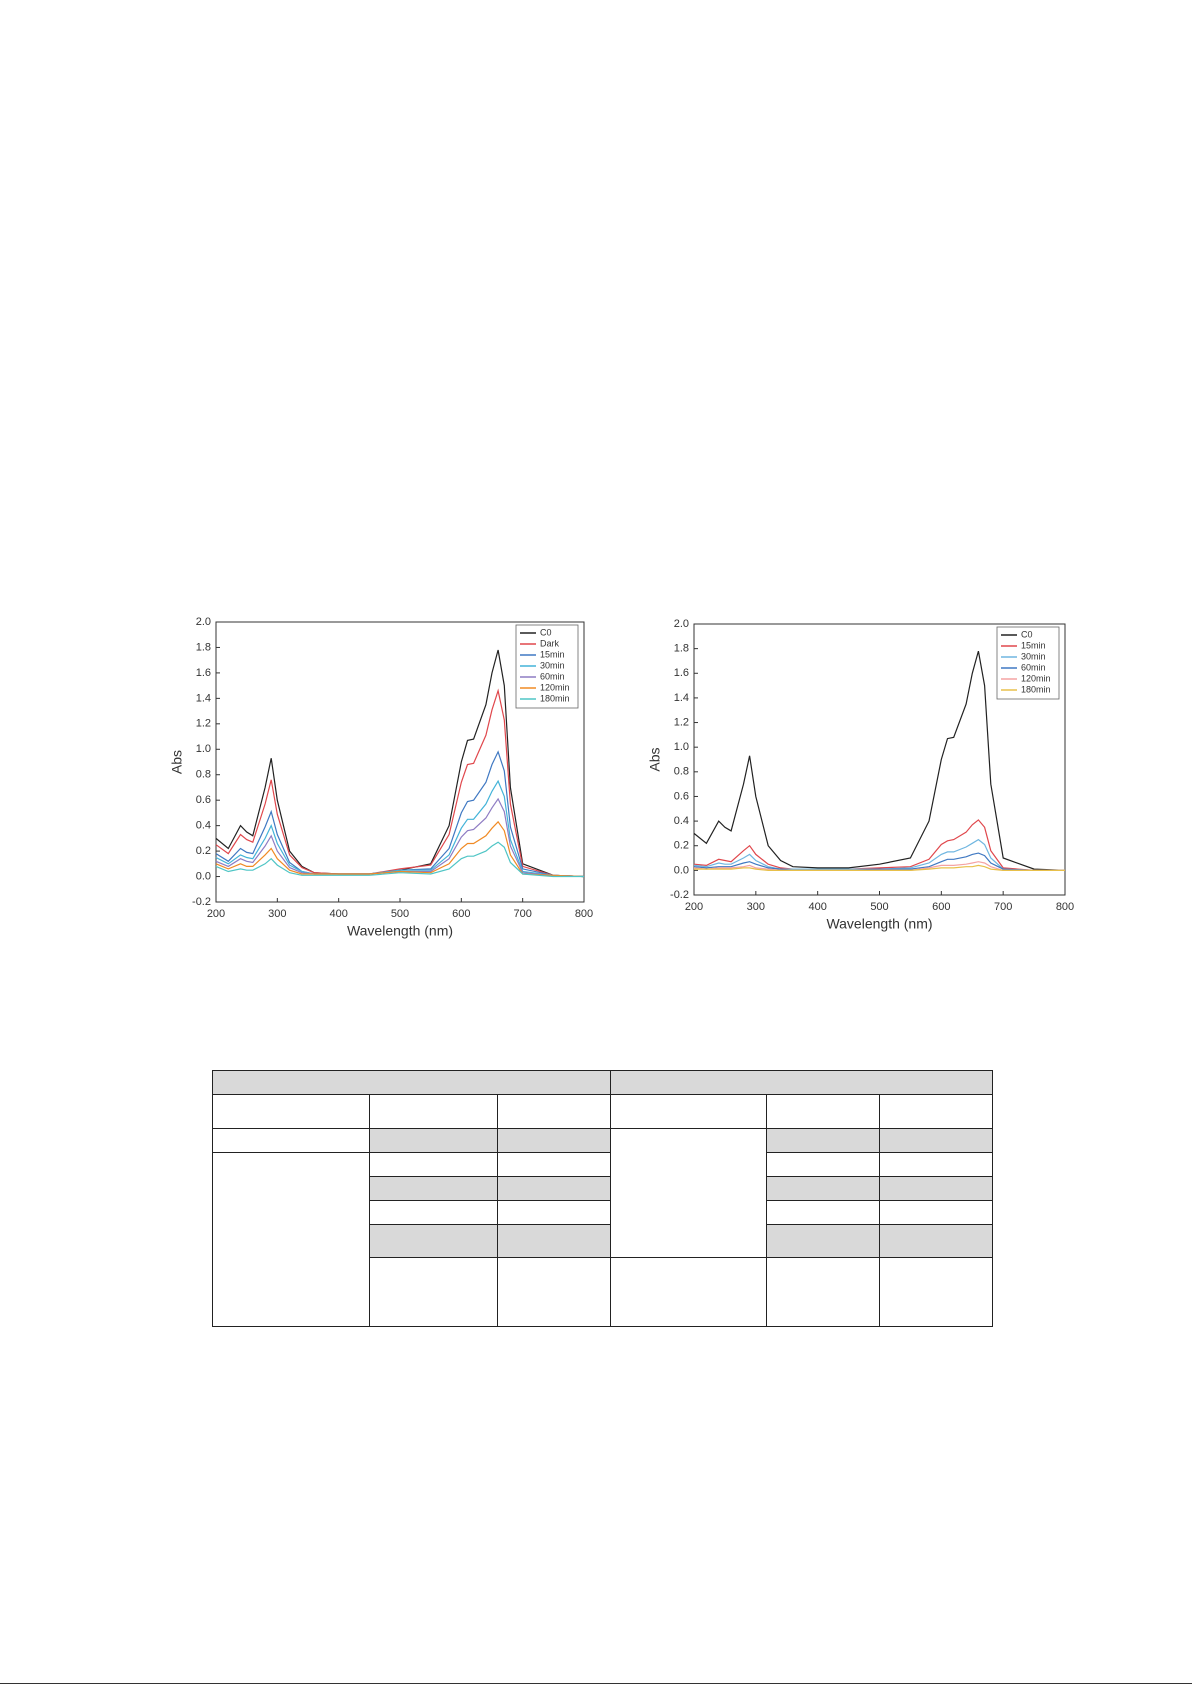 This screenshot has height=1685, width=1192. Describe the element at coordinates (550, 643) in the screenshot. I see `legend-label: Dark` at that location.